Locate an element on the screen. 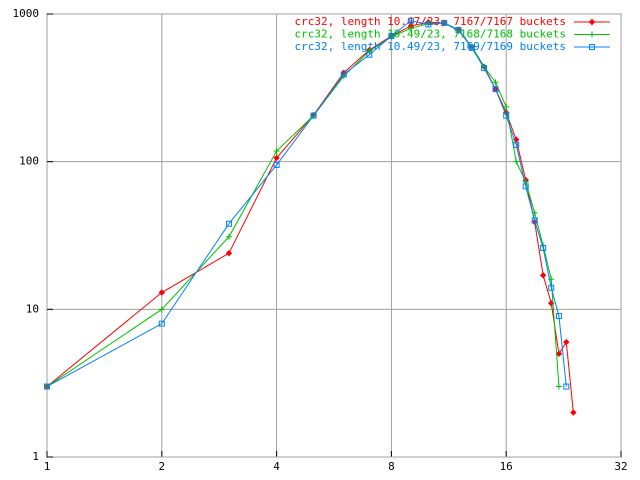  x-tick-label: 8 is located at coordinates (391, 466).